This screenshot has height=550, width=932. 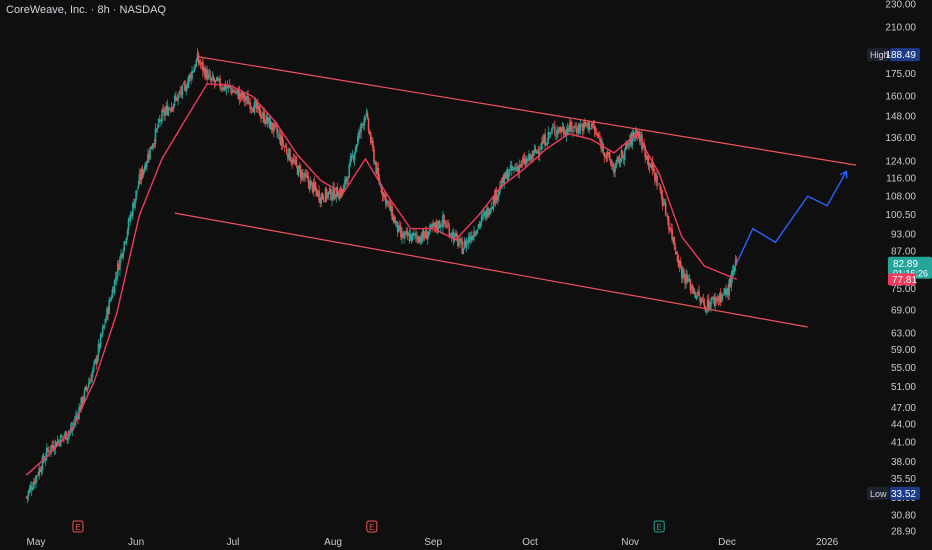 I want to click on low-price-label-bg, so click(x=905, y=493).